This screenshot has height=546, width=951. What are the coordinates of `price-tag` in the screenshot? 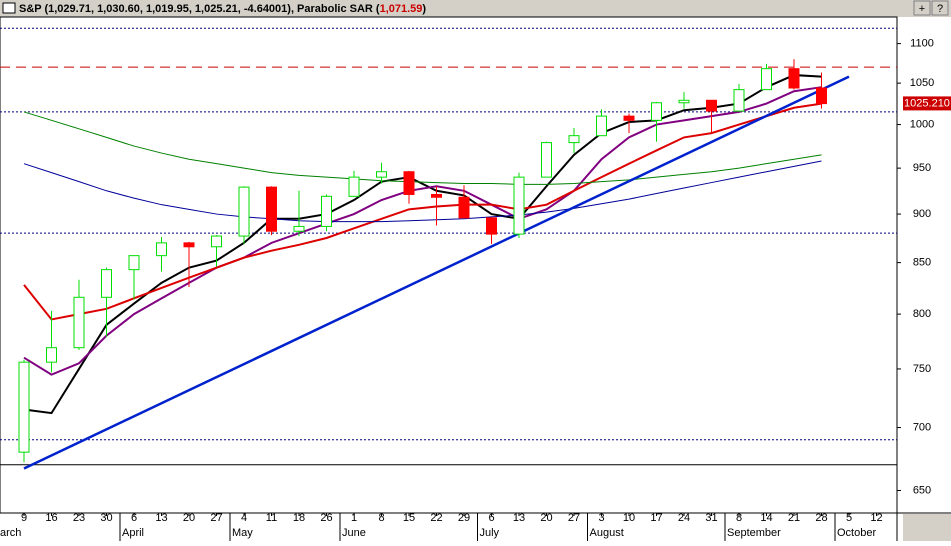 It's located at (927, 103).